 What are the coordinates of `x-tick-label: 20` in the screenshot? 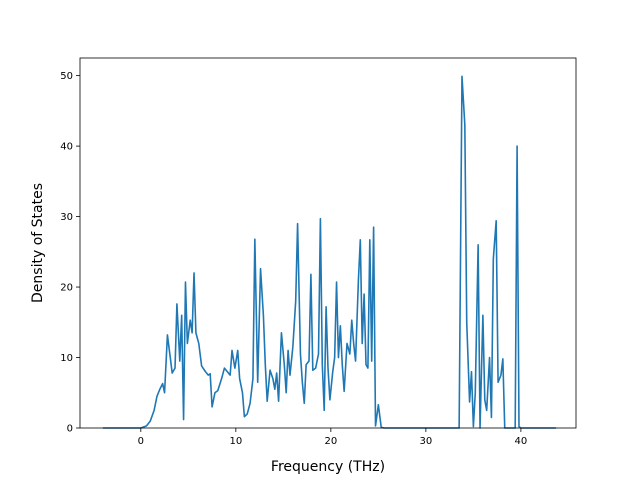 It's located at (330, 441).